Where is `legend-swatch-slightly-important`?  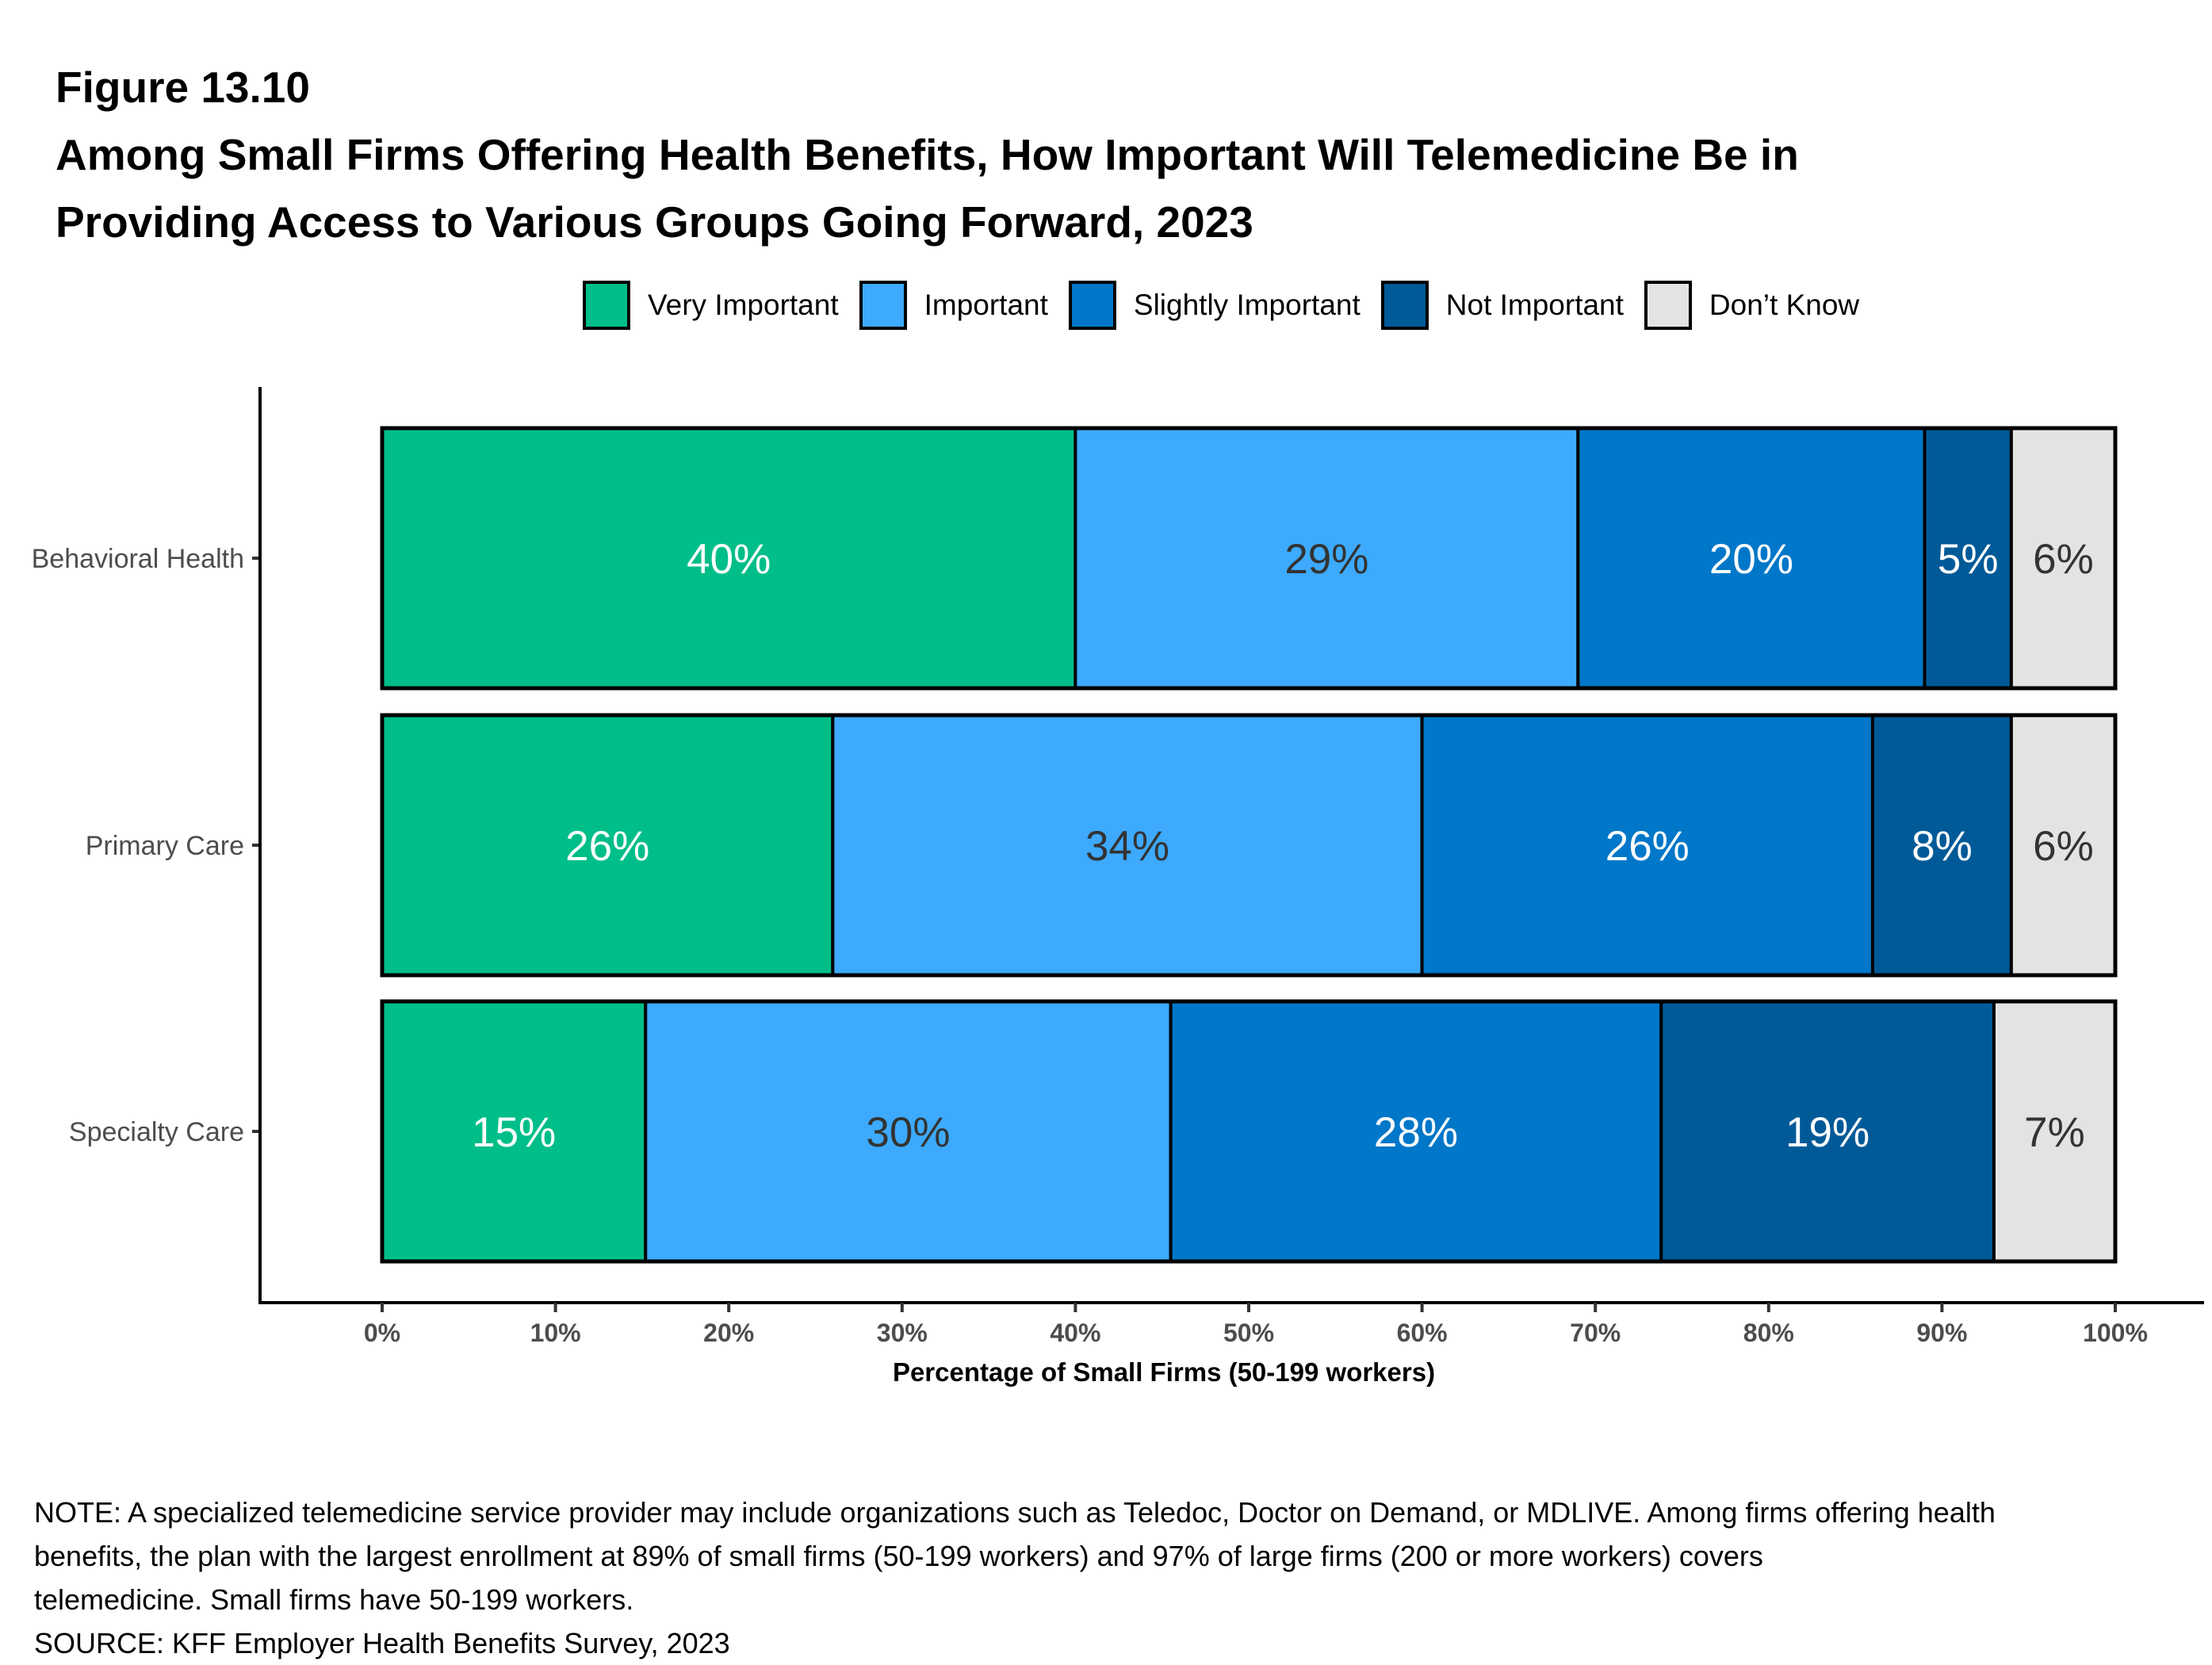 legend-swatch-slightly-important is located at coordinates (1092, 305).